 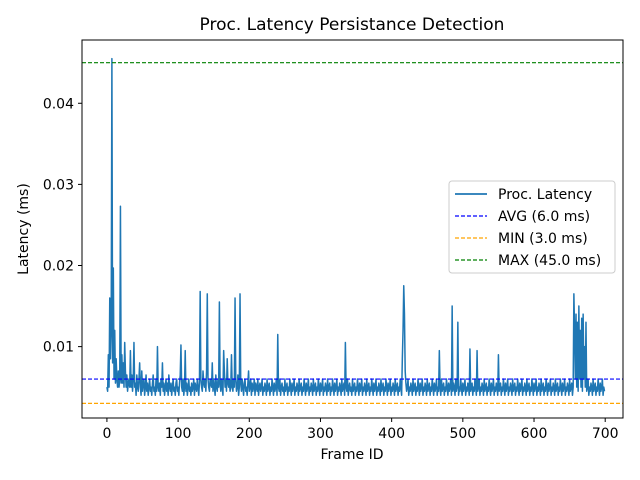 I want to click on x-tick-label: 400, so click(x=391, y=434).